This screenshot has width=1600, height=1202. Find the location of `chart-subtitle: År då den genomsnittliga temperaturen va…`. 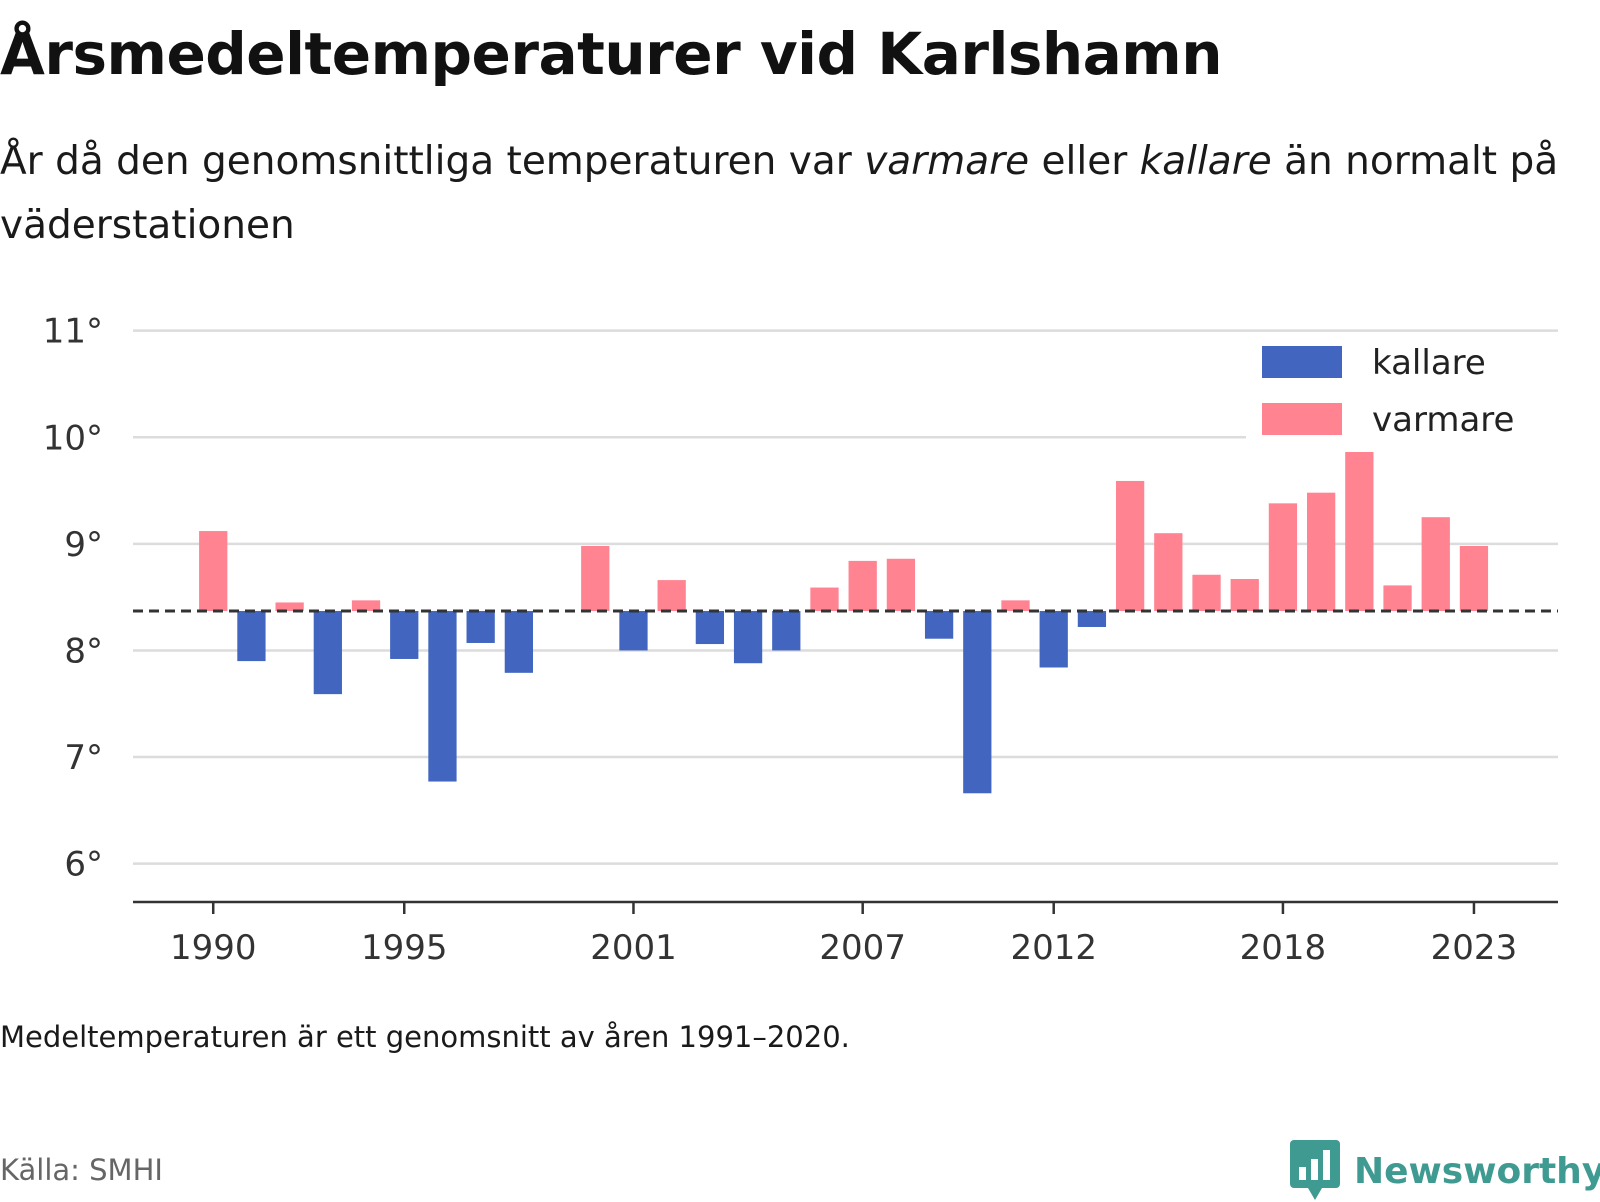

chart-subtitle: År då den genomsnittliga temperaturen va… is located at coordinates (780, 194).